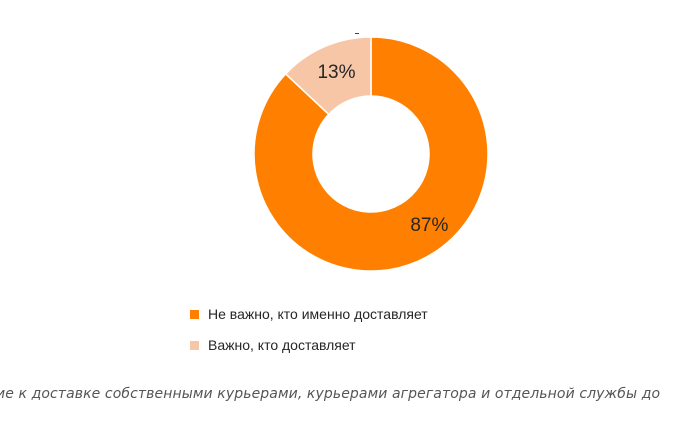 The image size is (700, 430). I want to click on legend-item-important: Важно, кто доставляет, so click(309, 345).